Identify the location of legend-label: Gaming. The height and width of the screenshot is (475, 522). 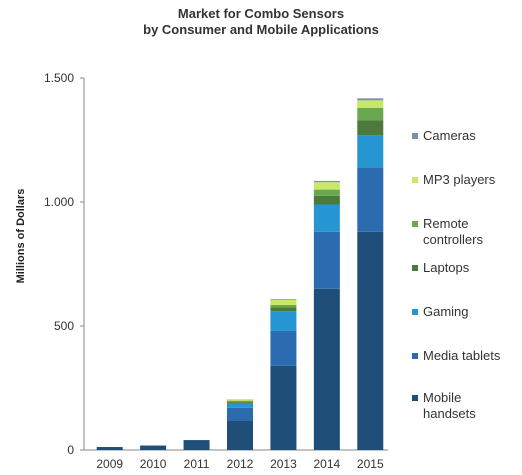
(446, 311).